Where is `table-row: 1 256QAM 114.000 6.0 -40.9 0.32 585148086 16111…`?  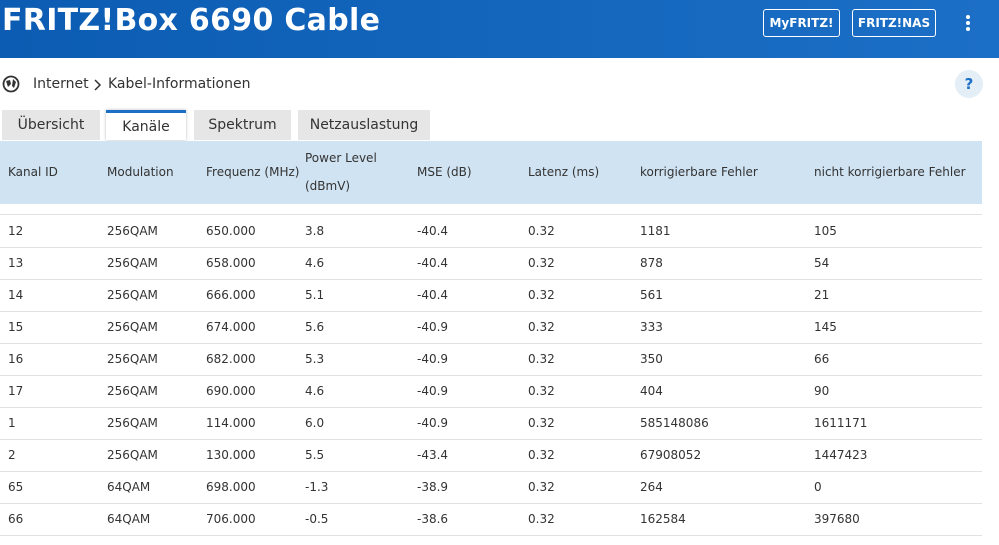
table-row: 1 256QAM 114.000 6.0 -40.9 0.32 585148086 16111… is located at coordinates (491, 423).